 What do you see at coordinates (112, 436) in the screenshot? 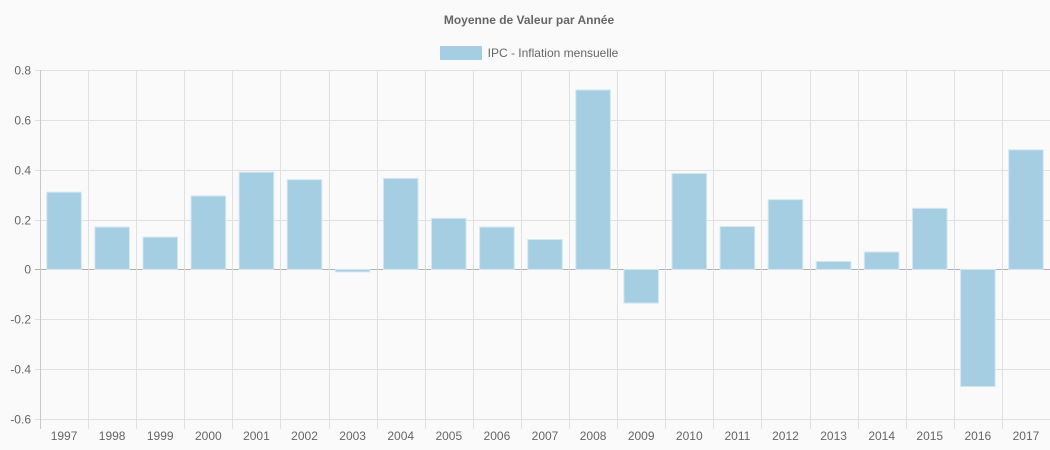
I see `x-tick-label: 1998` at bounding box center [112, 436].